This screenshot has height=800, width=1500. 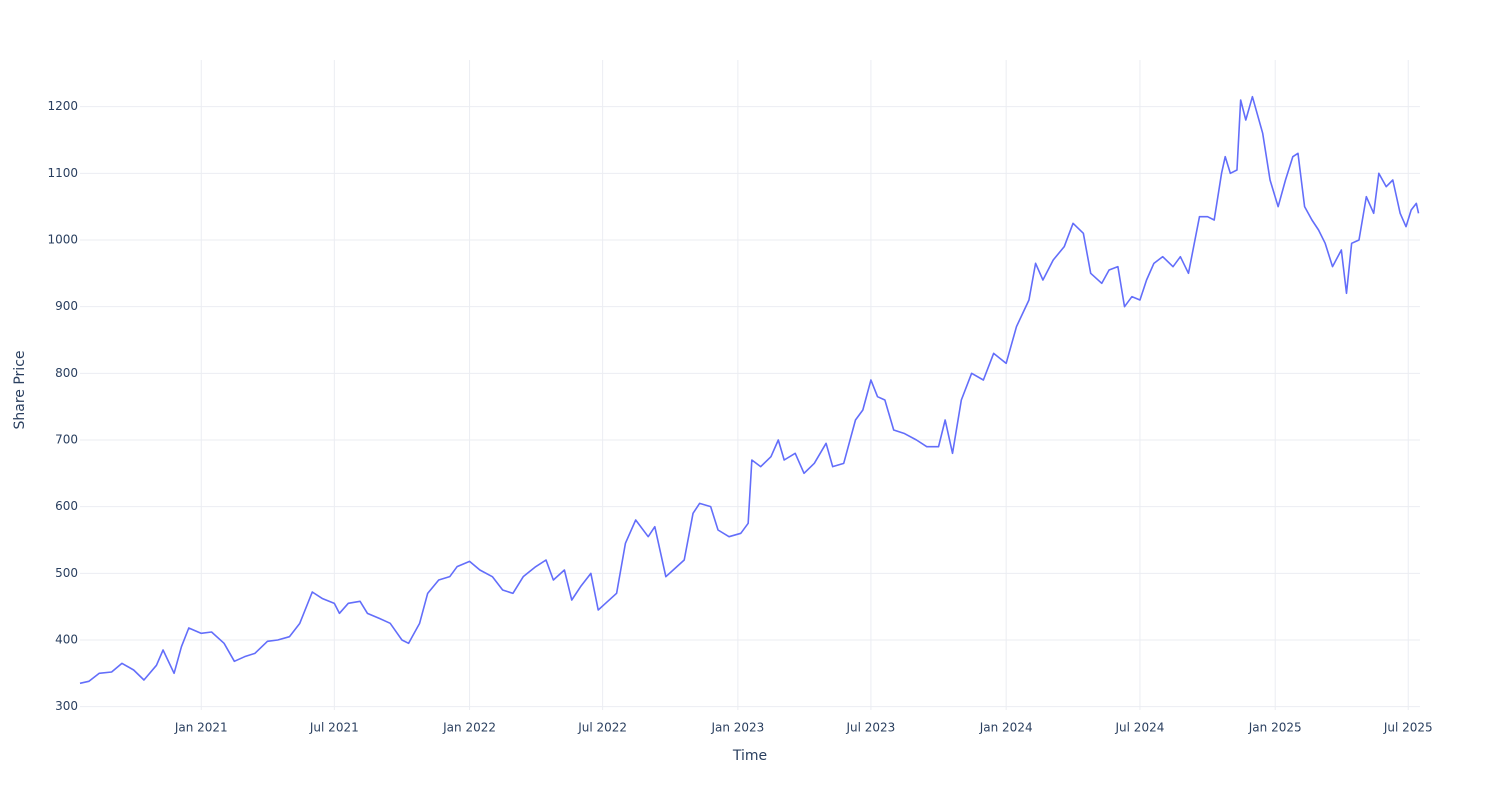 What do you see at coordinates (66, 573) in the screenshot?
I see `y-tick-label: 500` at bounding box center [66, 573].